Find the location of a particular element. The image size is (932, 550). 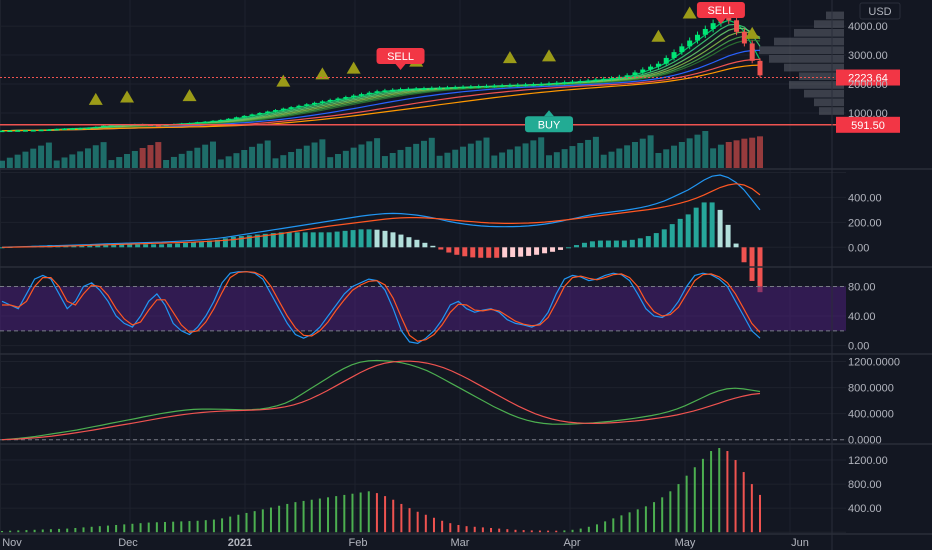

signal-label: SELL is located at coordinates (400, 57).